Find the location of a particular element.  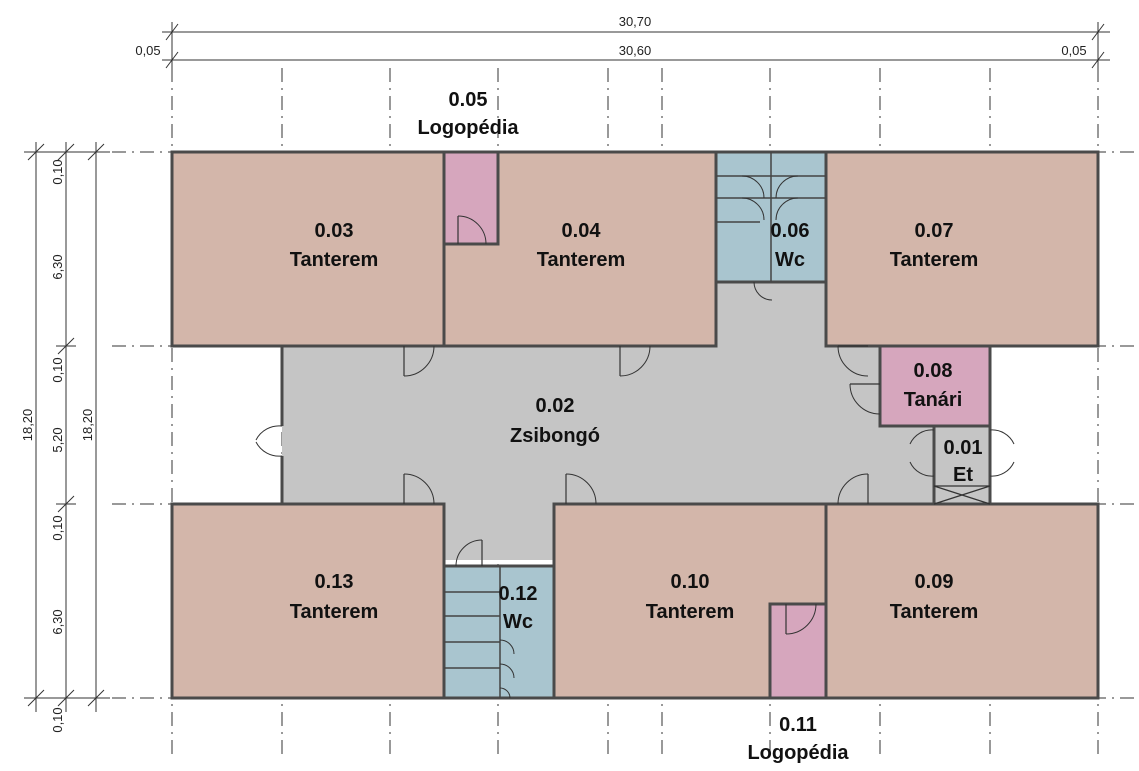

room-number: 0.02 is located at coordinates (555, 406).